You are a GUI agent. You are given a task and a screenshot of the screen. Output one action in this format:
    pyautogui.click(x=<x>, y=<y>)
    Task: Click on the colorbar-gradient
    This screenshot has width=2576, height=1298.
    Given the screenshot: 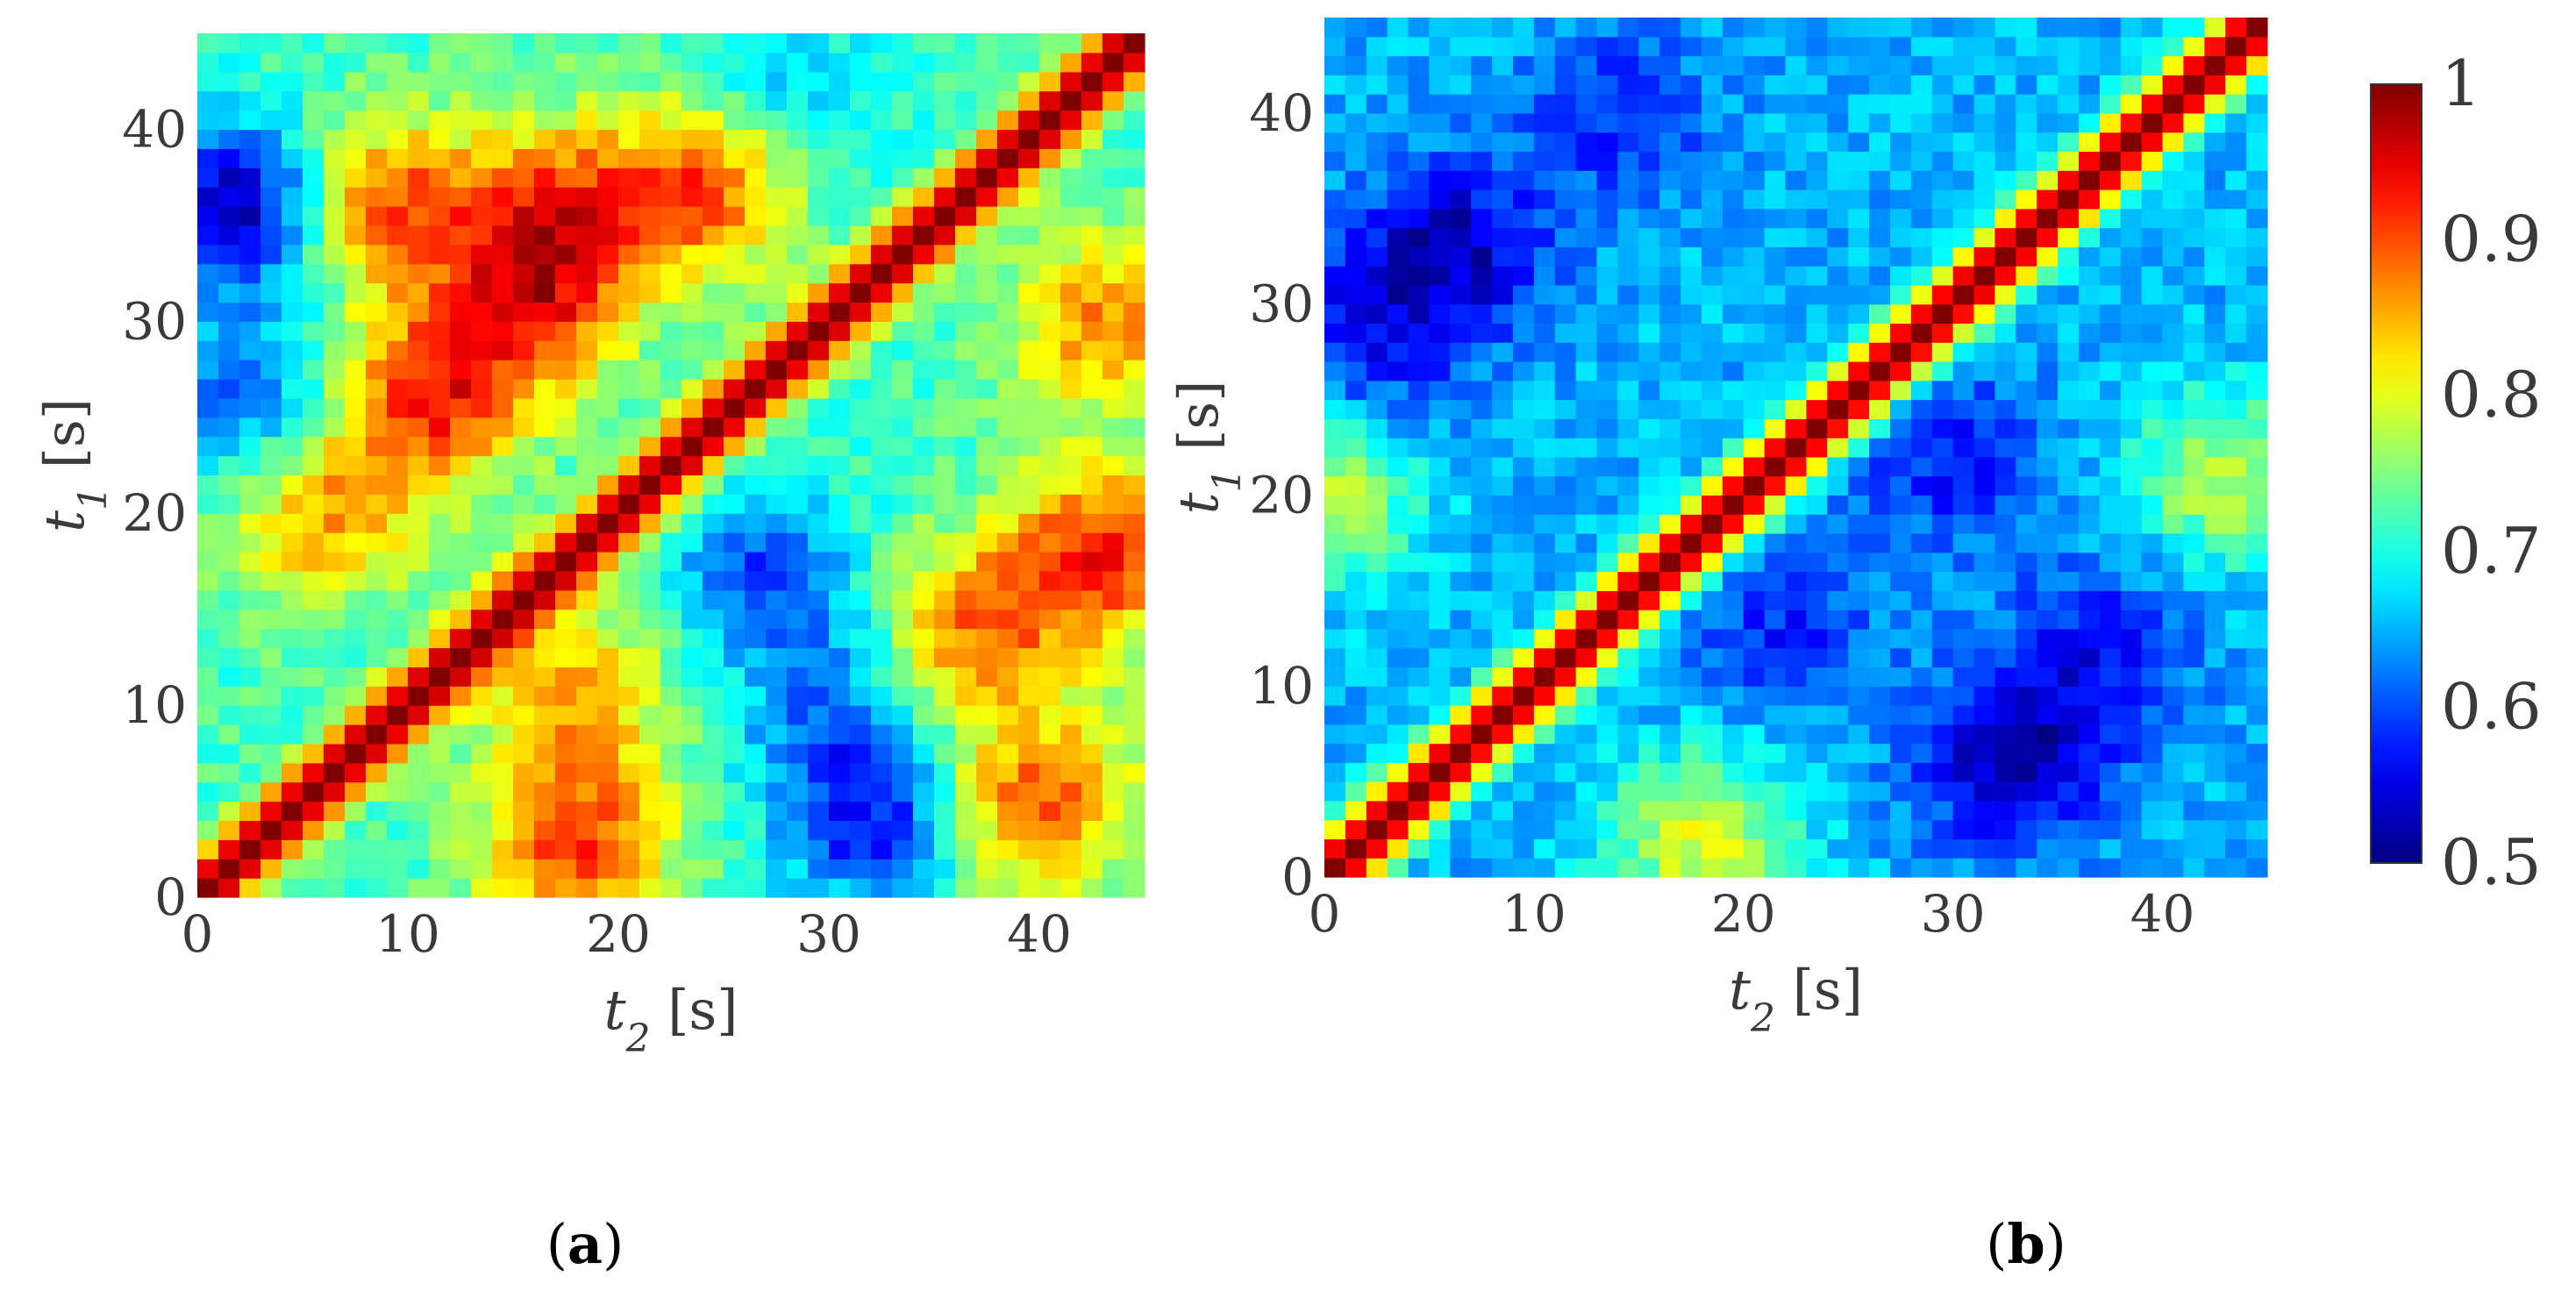 What is the action you would take?
    pyautogui.click(x=2397, y=473)
    